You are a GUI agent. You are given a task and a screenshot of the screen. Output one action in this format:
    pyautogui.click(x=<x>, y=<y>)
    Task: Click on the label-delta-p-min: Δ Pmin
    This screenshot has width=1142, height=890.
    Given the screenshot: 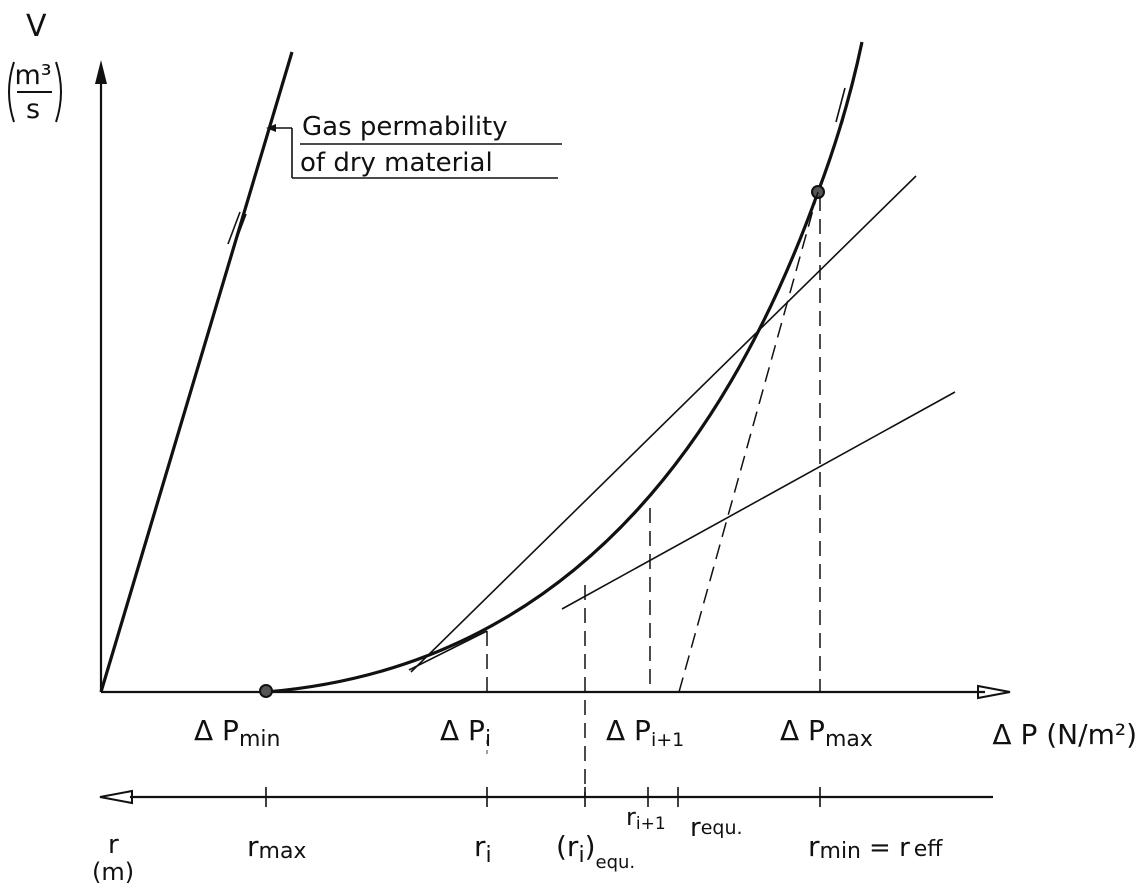 What is the action you would take?
    pyautogui.click(x=237, y=733)
    